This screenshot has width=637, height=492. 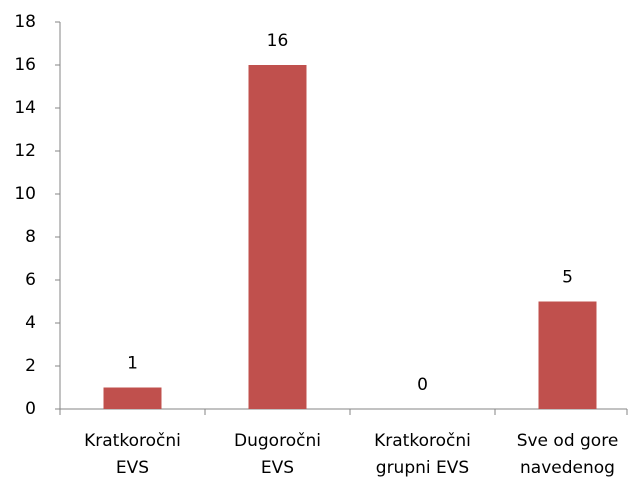 What do you see at coordinates (30, 323) in the screenshot?
I see `y-tick-label: 4` at bounding box center [30, 323].